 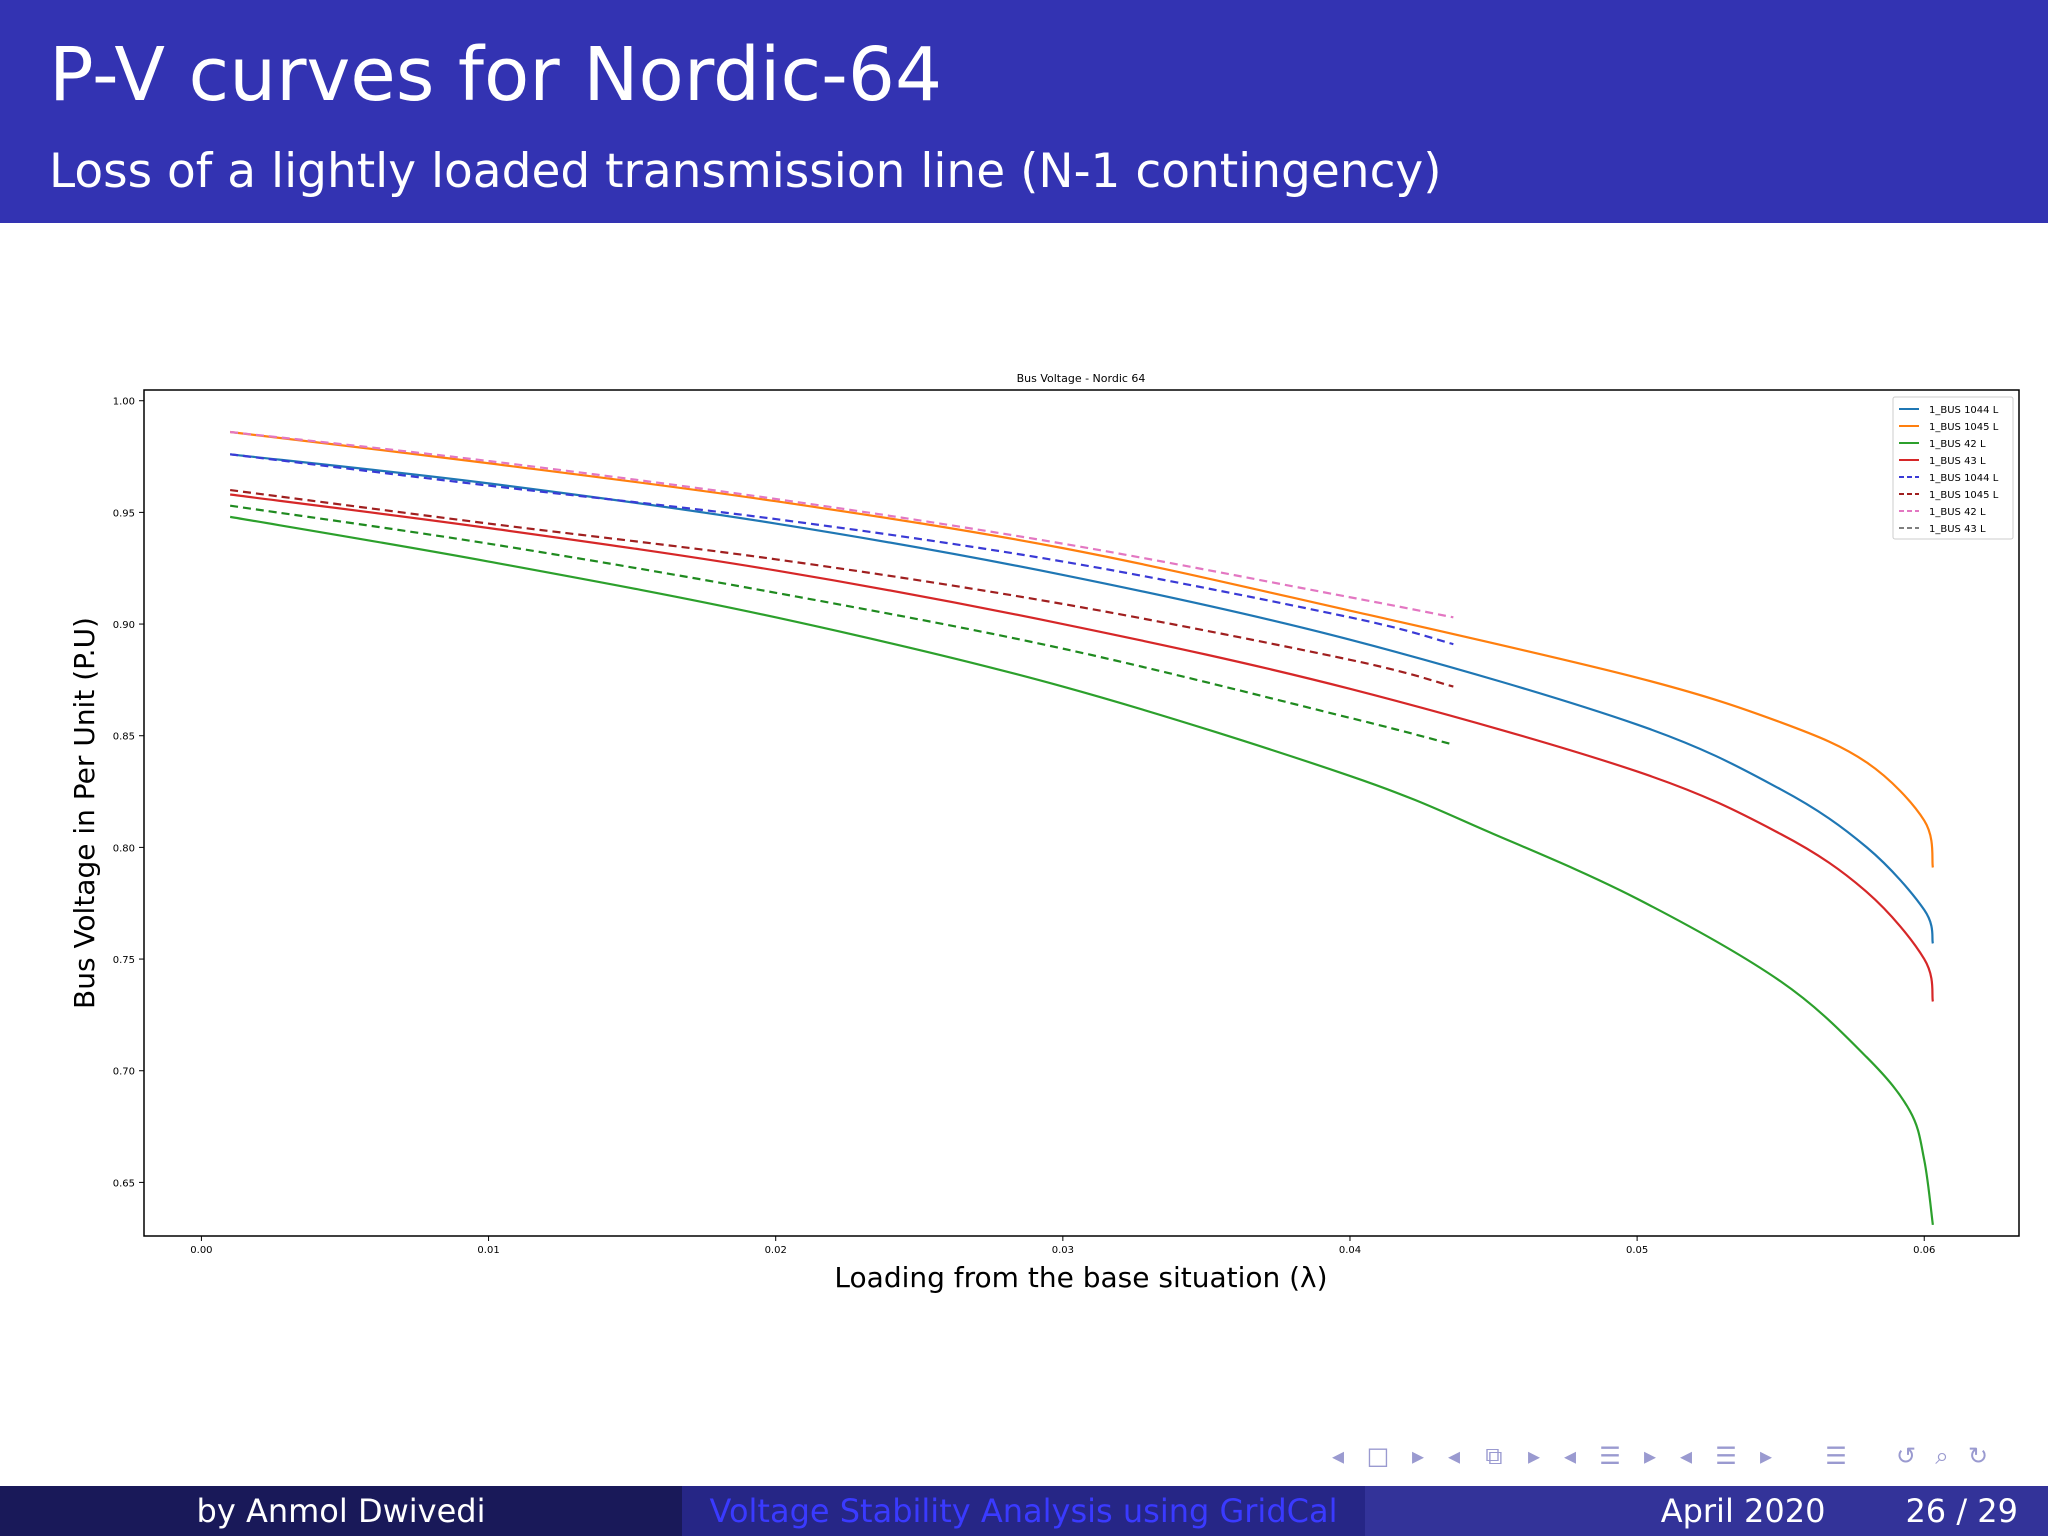 What do you see at coordinates (1570, 1456) in the screenshot?
I see `nav-prev-subsection-icon: ◂` at bounding box center [1570, 1456].